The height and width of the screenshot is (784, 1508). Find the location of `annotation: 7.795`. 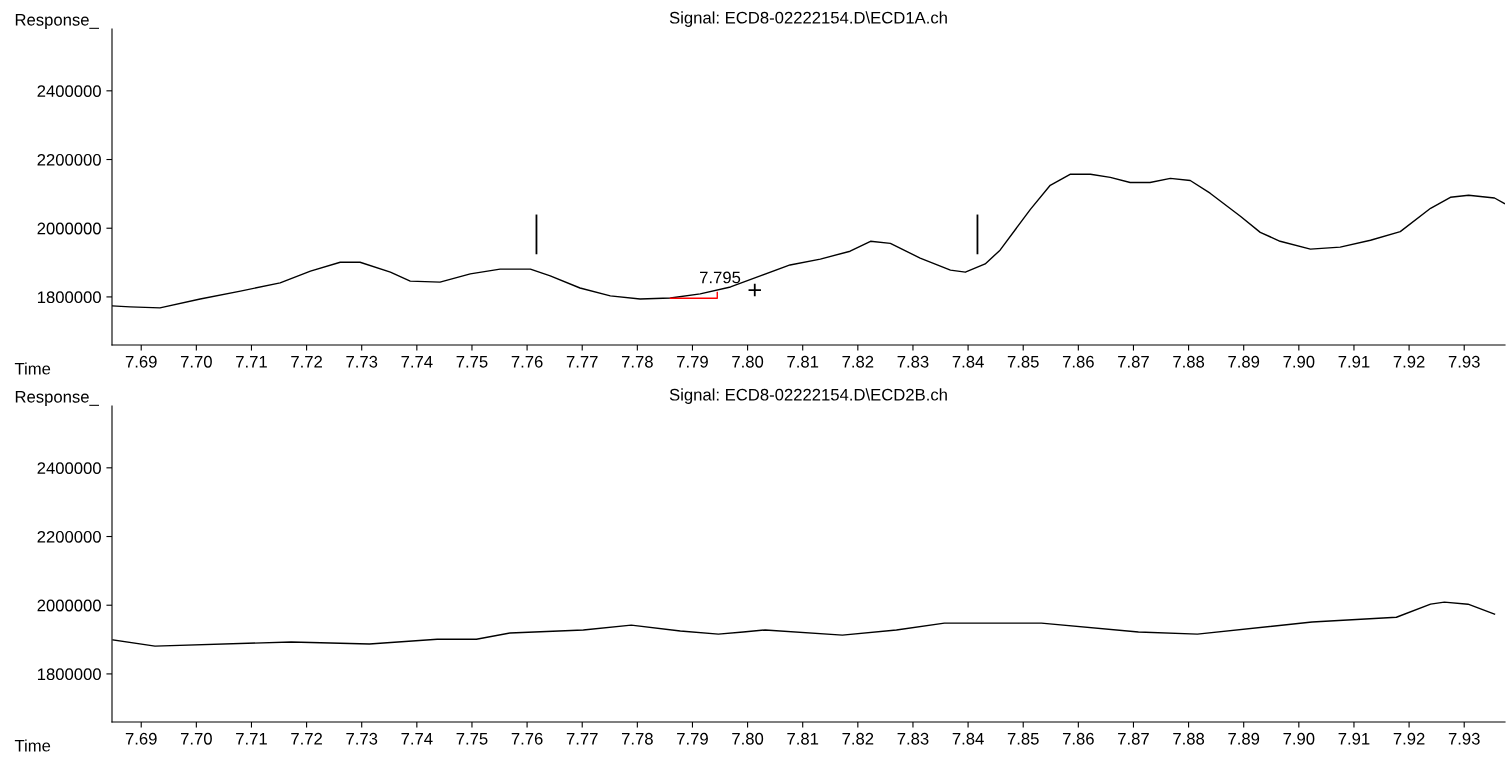

annotation: 7.795 is located at coordinates (720, 277).